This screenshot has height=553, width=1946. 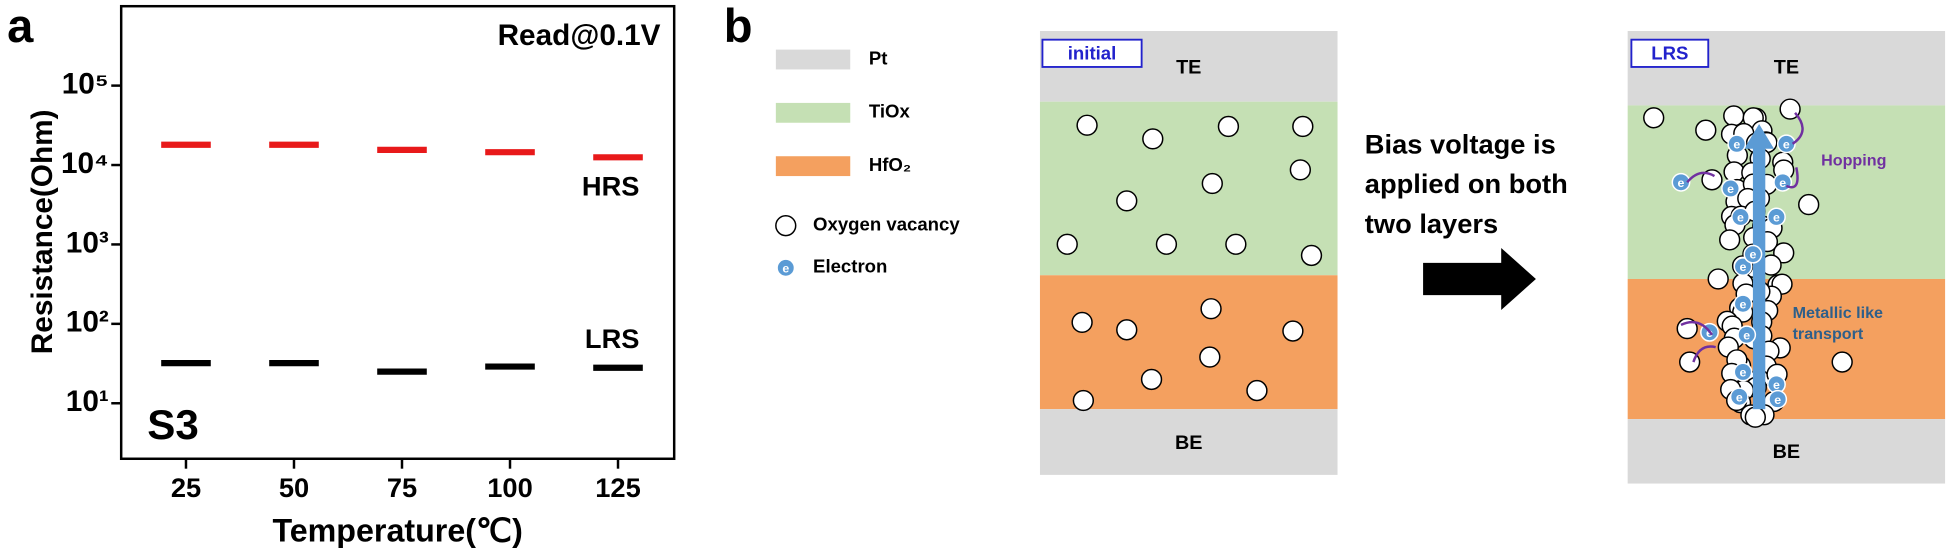 I want to click on series-label: HRS, so click(x=611, y=186).